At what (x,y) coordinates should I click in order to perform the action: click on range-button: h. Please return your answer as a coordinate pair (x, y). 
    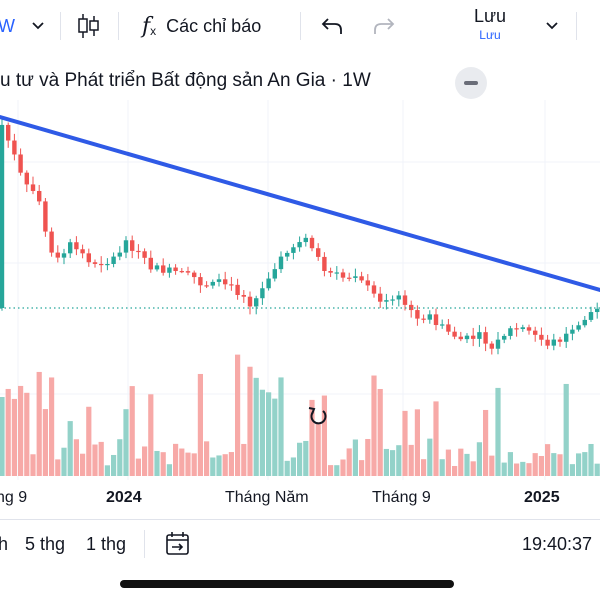
    Looking at the image, I should click on (4, 544).